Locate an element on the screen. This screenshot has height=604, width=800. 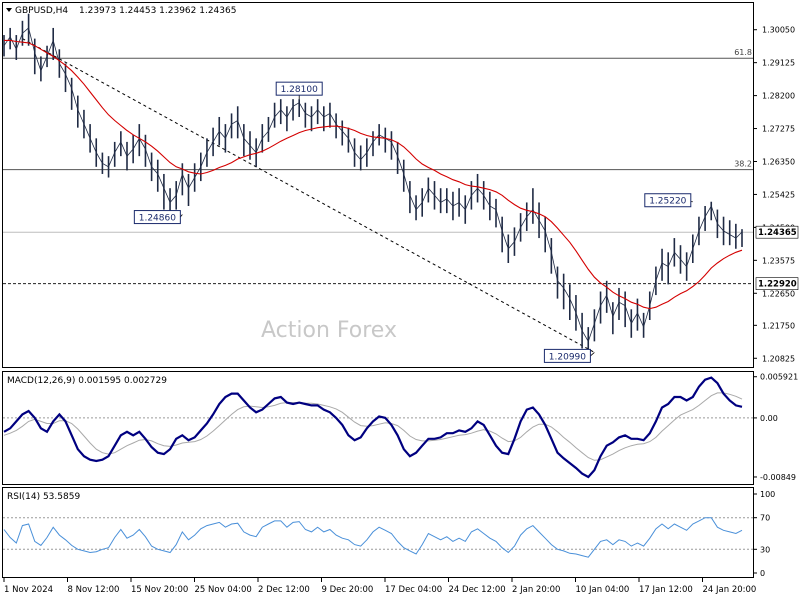
x-tick-label: 24 Jan 20:00 is located at coordinates (730, 590).